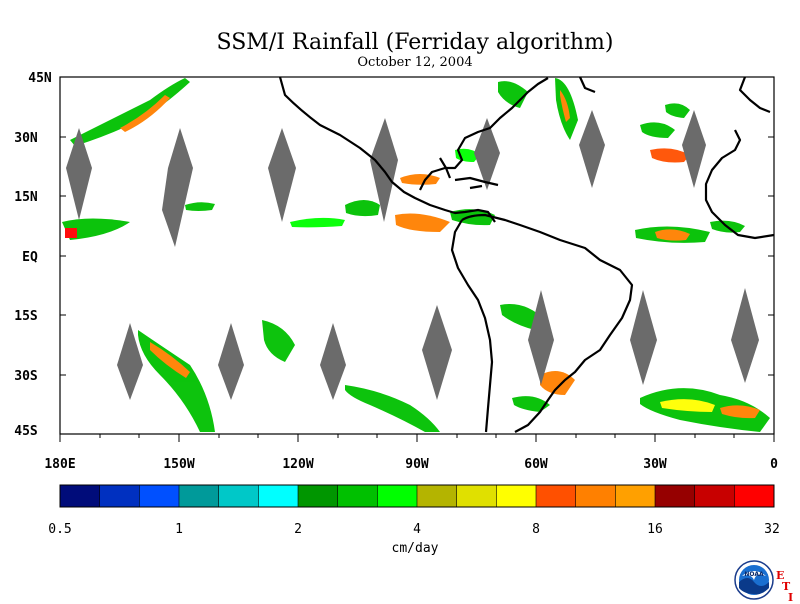 This screenshot has height=604, width=800. Describe the element at coordinates (40, 78) in the screenshot. I see `lat-label: 45N` at that location.